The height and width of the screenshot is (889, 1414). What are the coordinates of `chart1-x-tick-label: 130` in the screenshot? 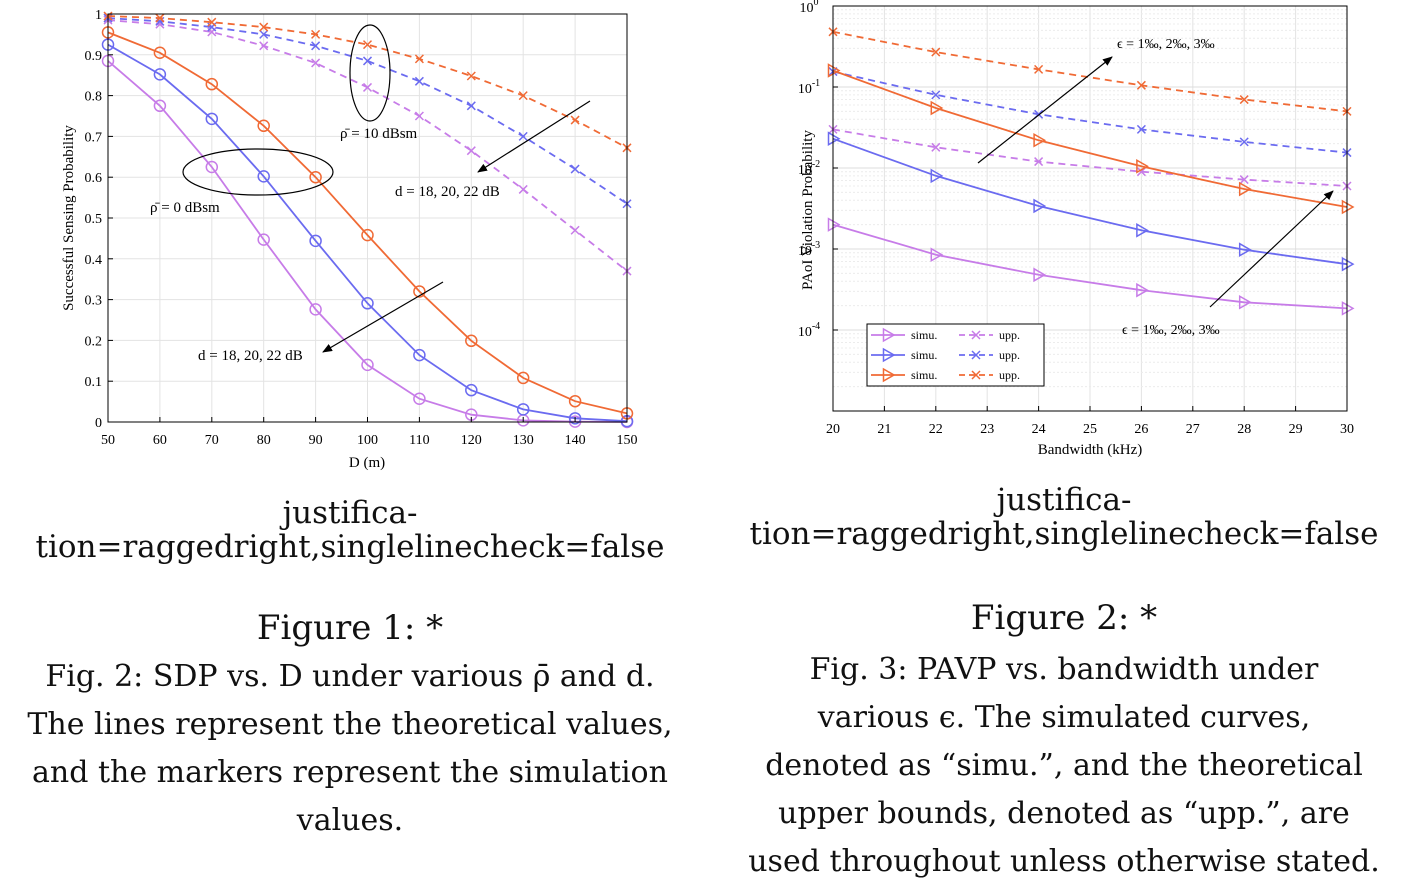 It's located at (523, 440).